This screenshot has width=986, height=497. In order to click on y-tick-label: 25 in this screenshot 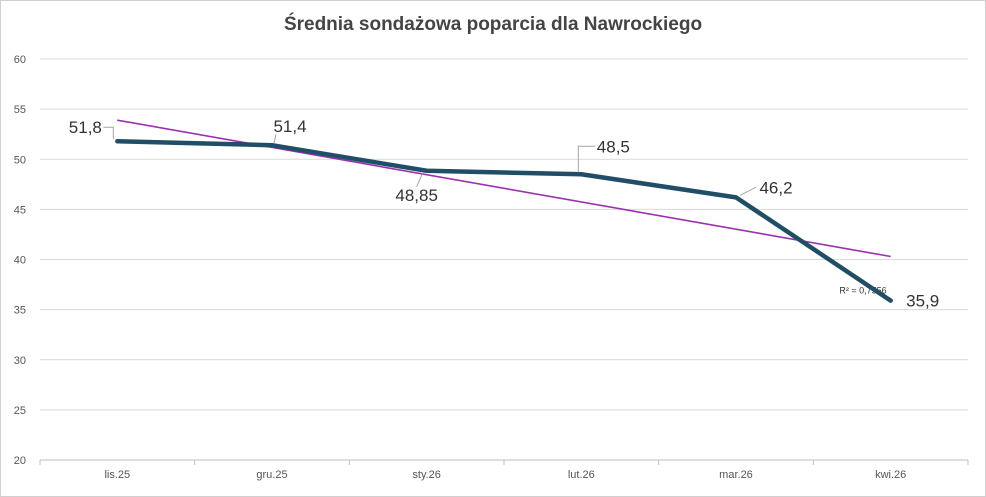, I will do `click(20, 411)`.